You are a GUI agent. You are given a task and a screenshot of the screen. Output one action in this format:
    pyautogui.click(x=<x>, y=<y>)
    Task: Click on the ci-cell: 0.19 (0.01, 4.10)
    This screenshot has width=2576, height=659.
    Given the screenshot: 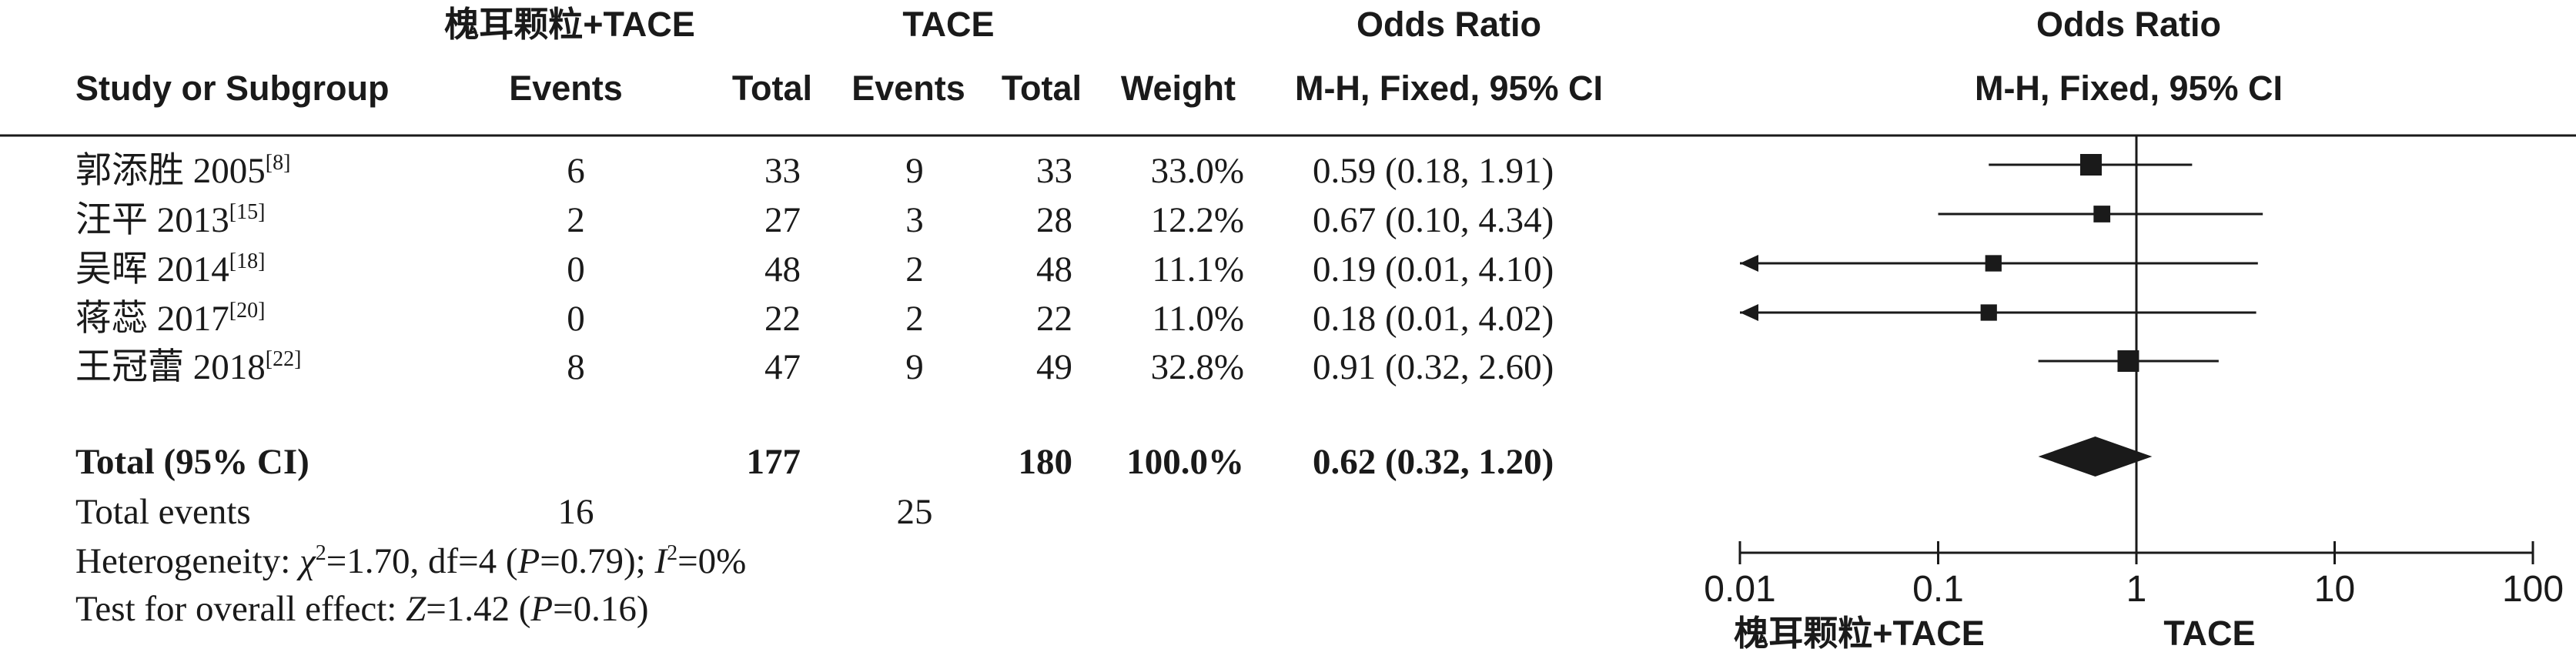 What is the action you would take?
    pyautogui.click(x=1433, y=269)
    